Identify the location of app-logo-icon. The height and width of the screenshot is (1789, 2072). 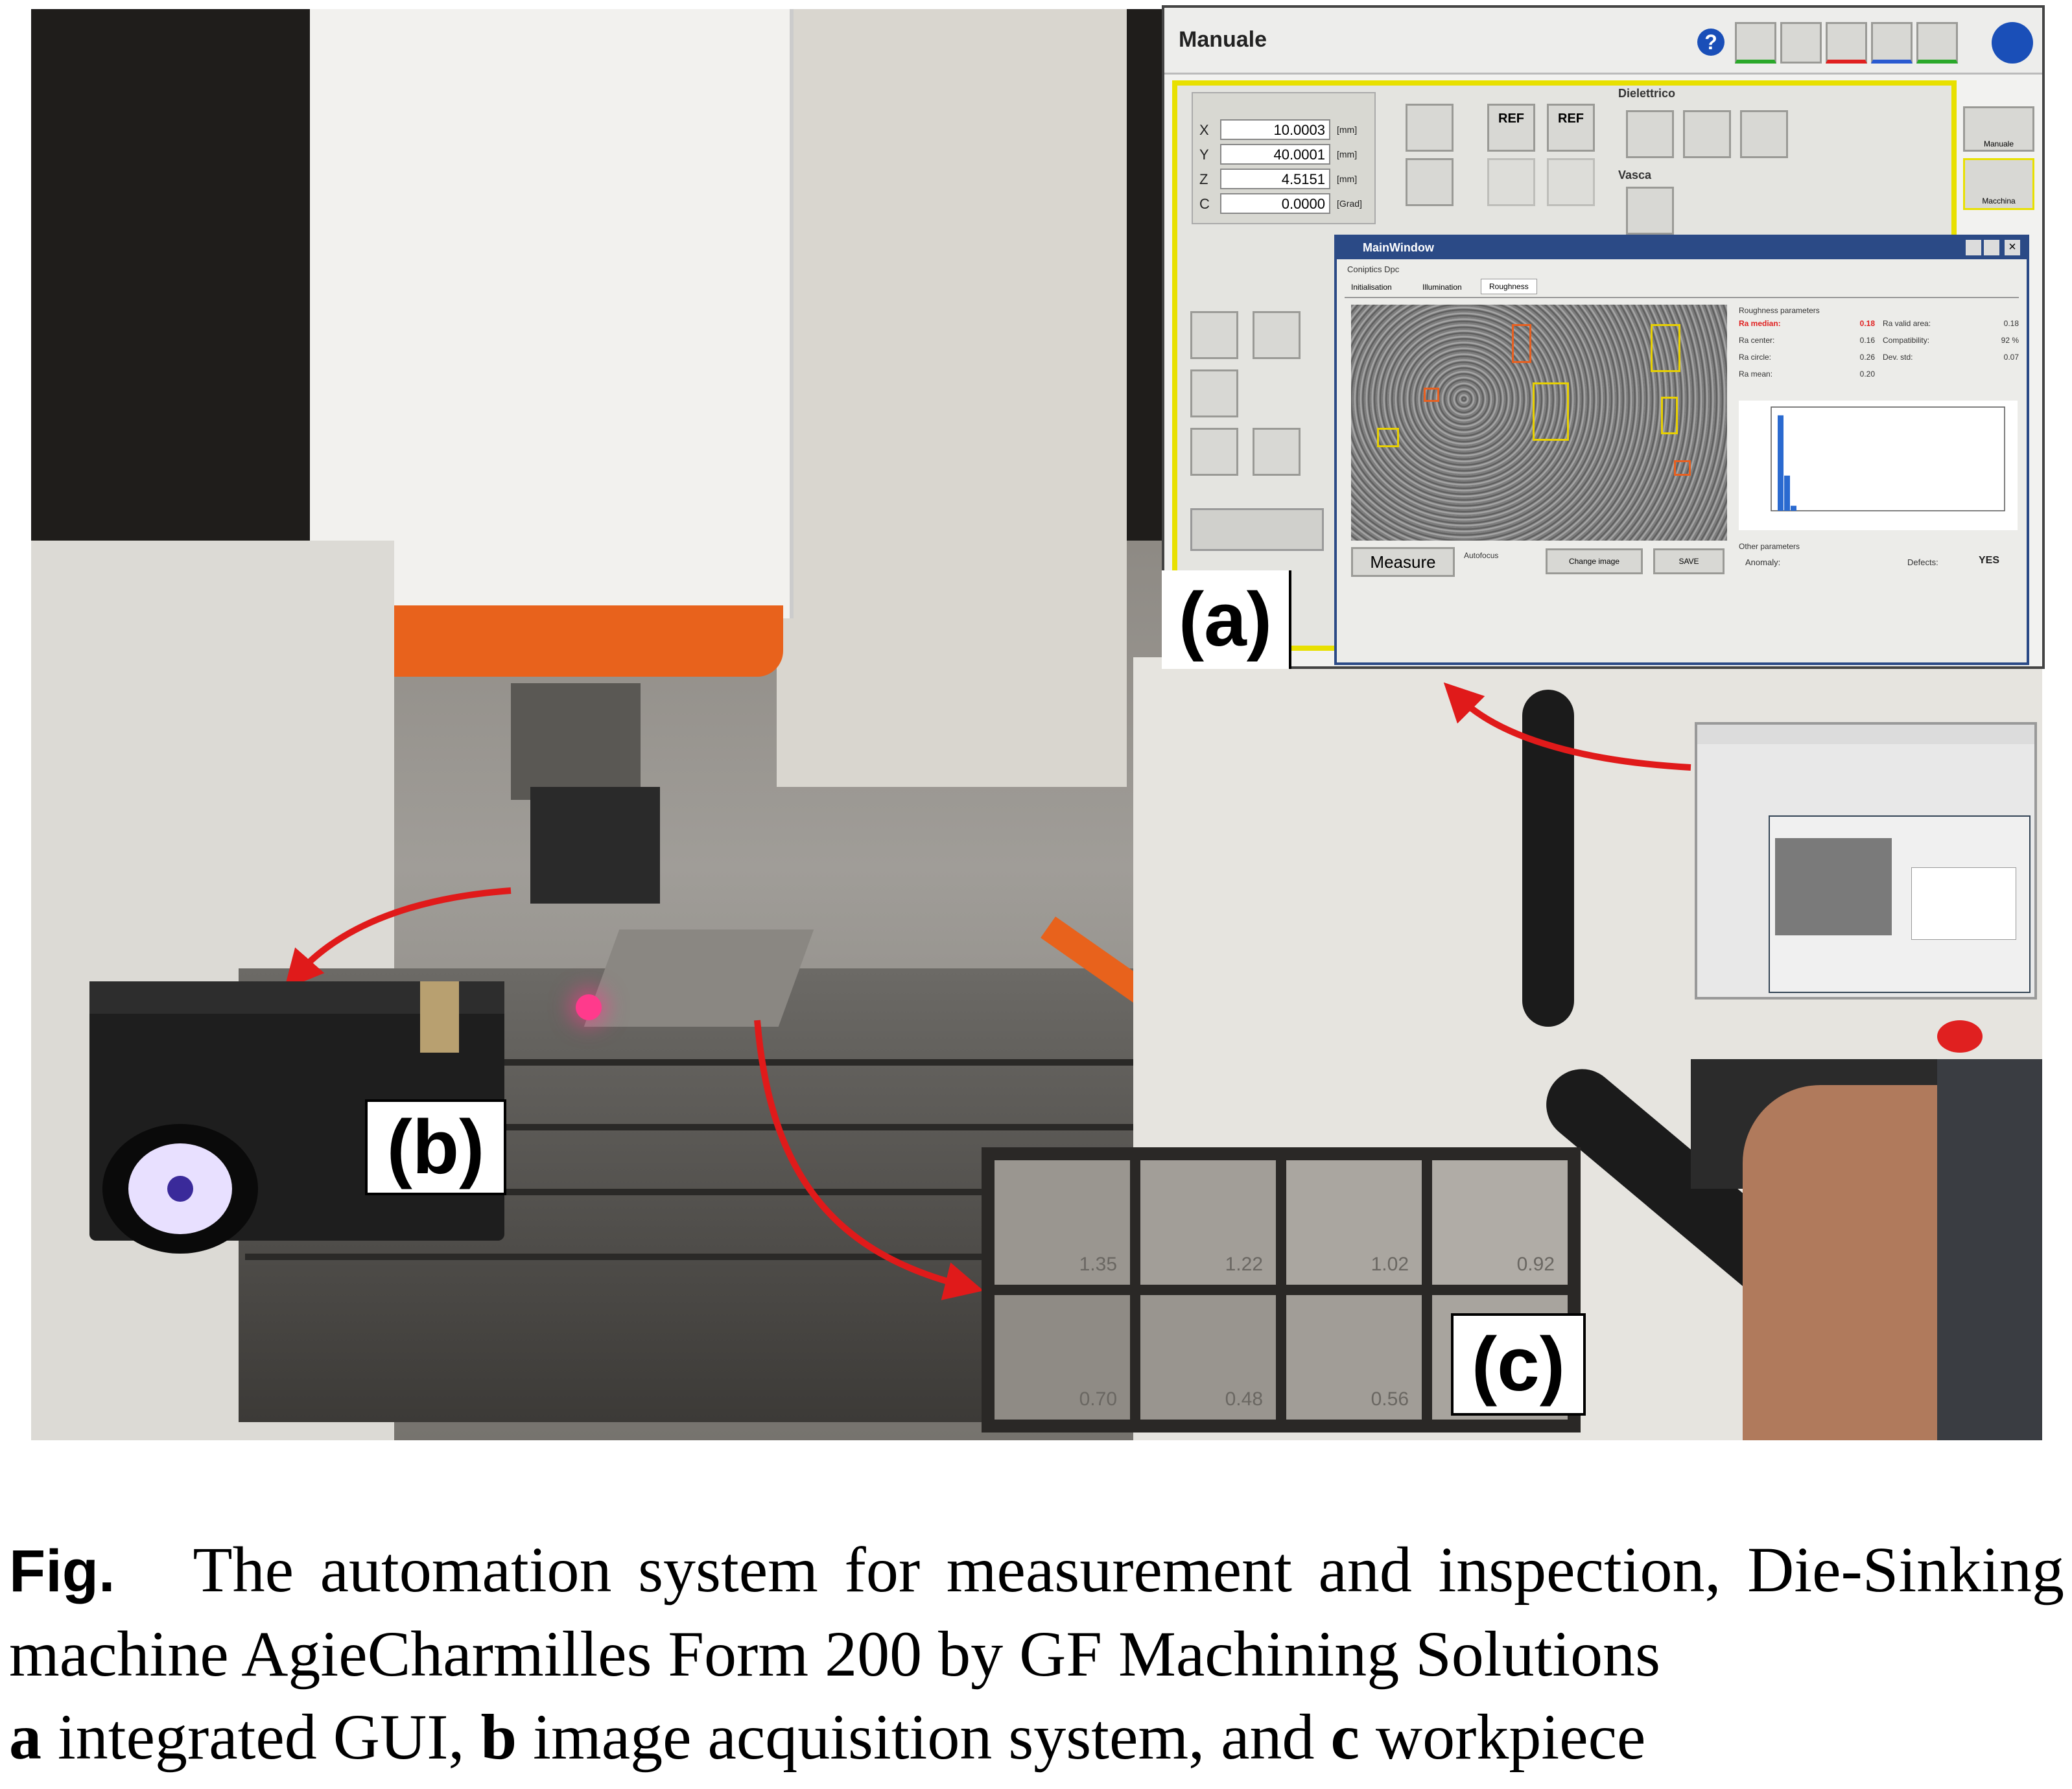
(2012, 43).